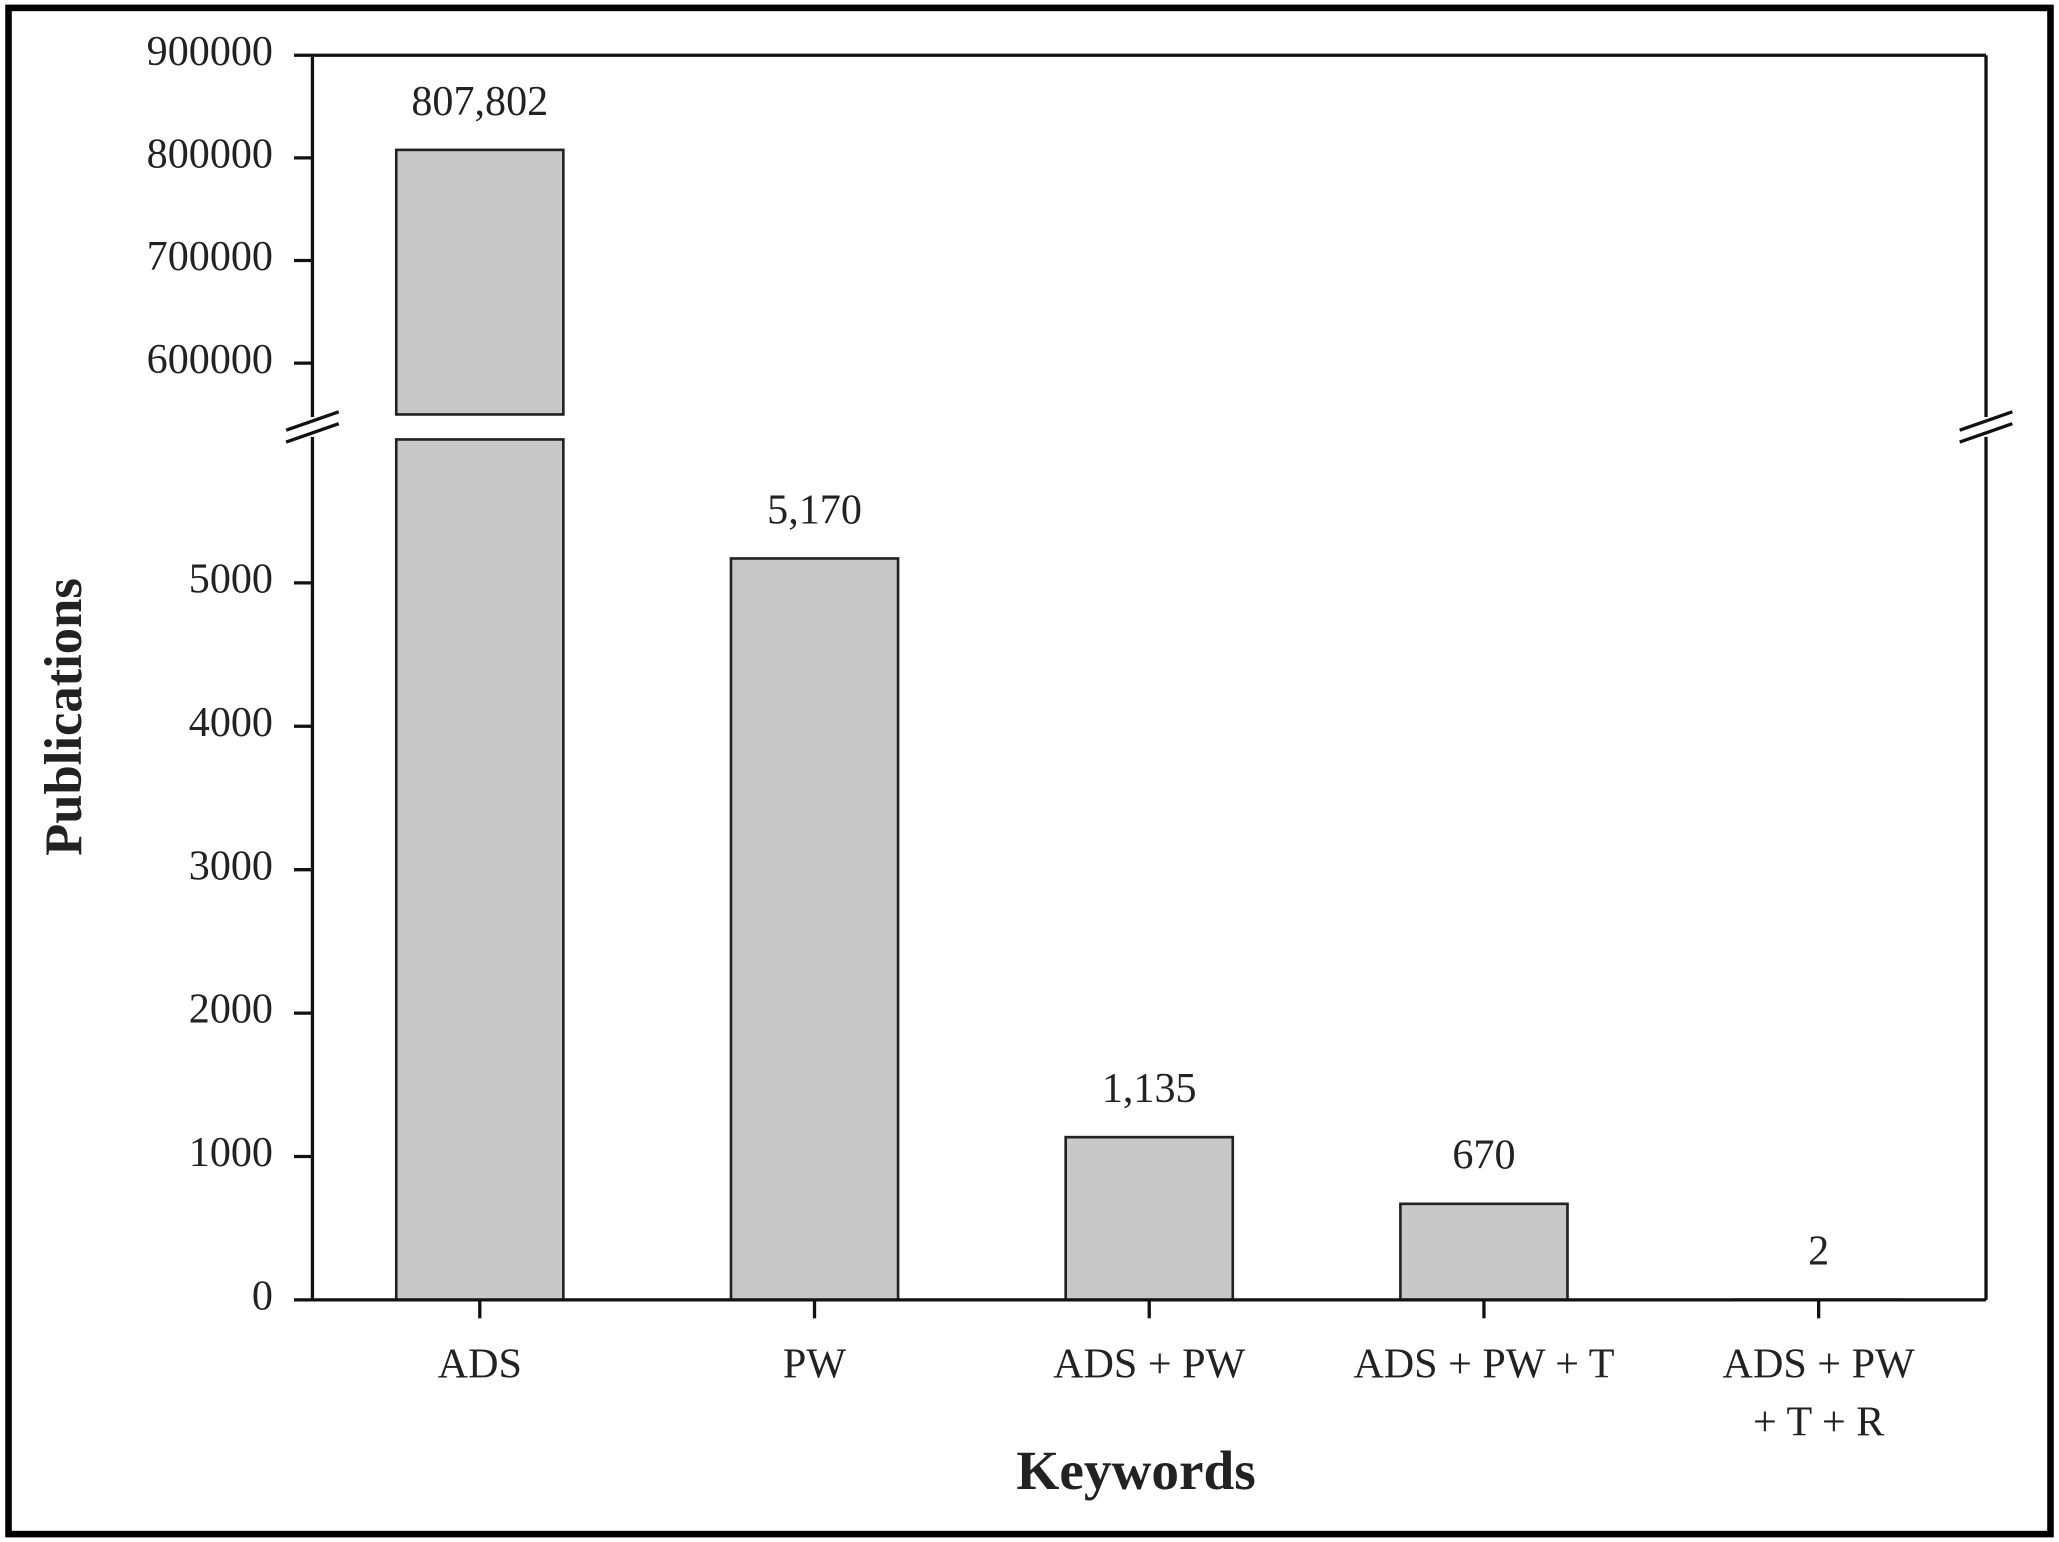 This screenshot has height=1542, width=2059. I want to click on y-tick-label: 800000, so click(210, 154).